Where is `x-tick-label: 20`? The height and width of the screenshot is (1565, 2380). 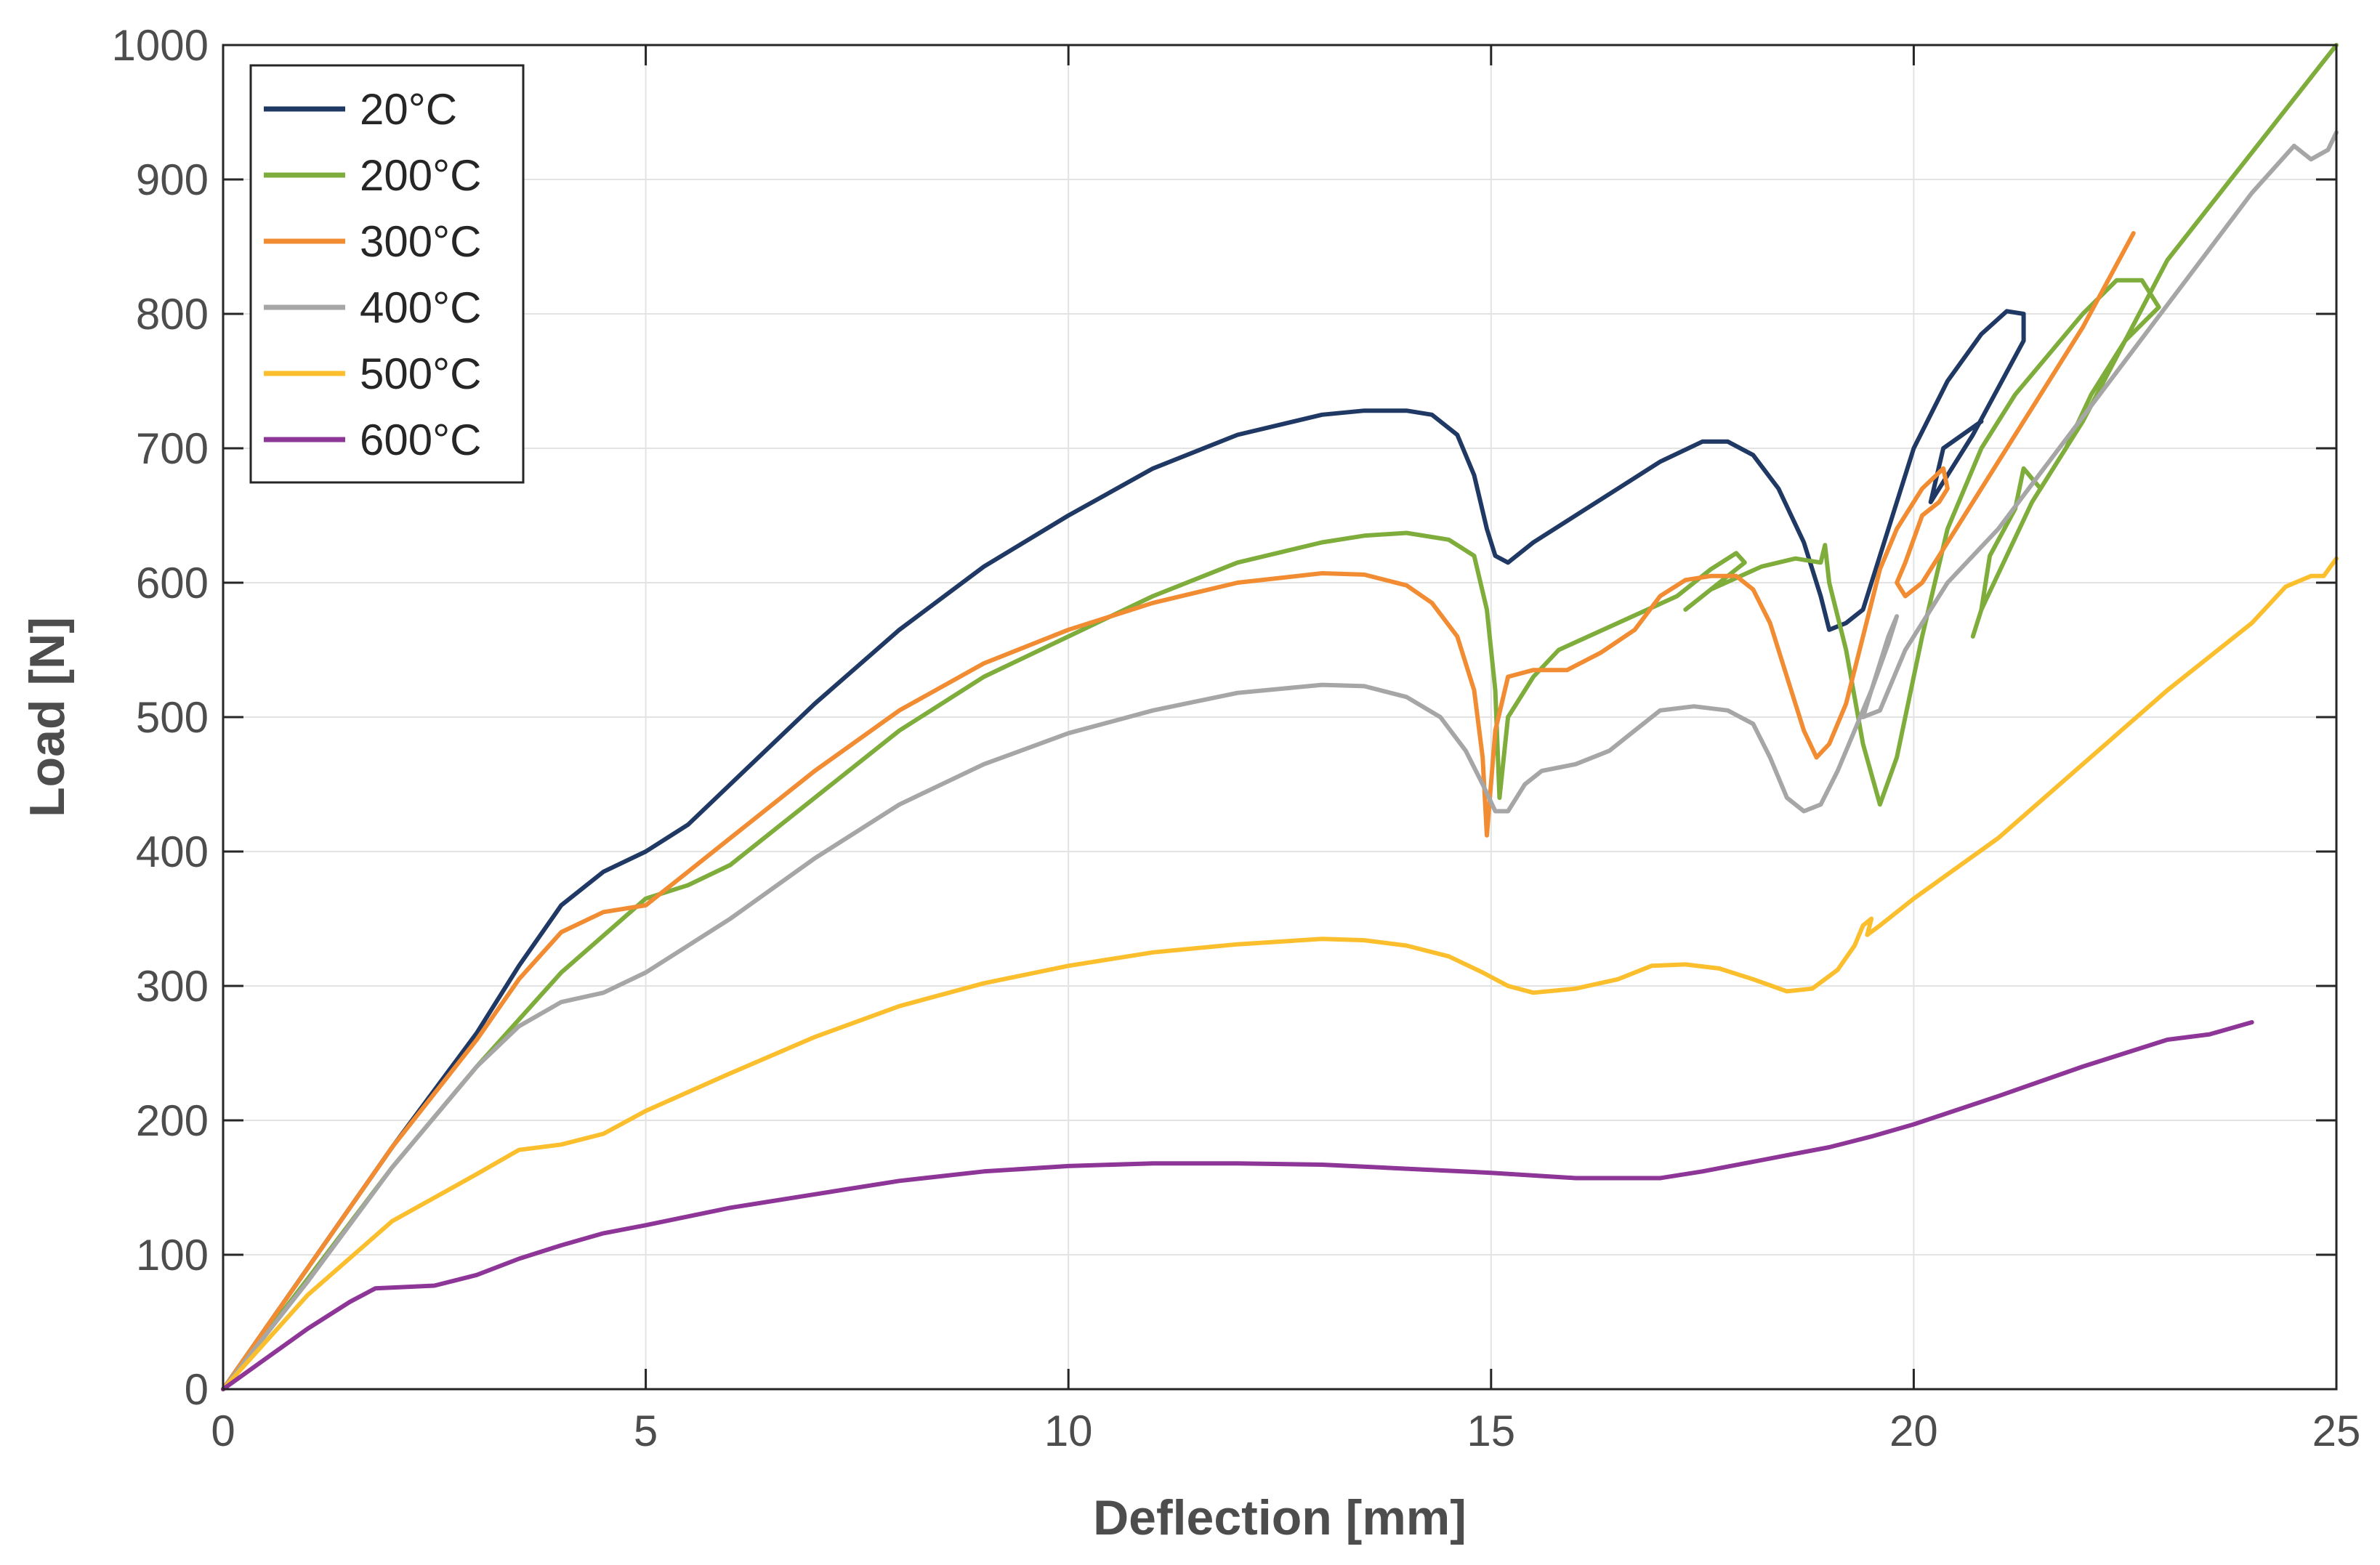 x-tick-label: 20 is located at coordinates (1913, 1431).